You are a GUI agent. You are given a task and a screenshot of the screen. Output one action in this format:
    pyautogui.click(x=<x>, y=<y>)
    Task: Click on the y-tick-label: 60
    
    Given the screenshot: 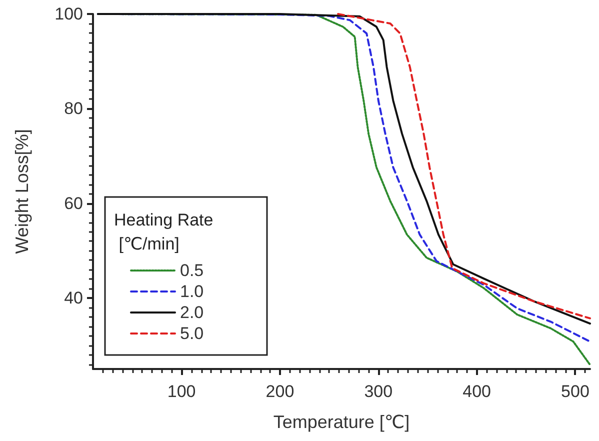 What is the action you would take?
    pyautogui.click(x=73, y=203)
    